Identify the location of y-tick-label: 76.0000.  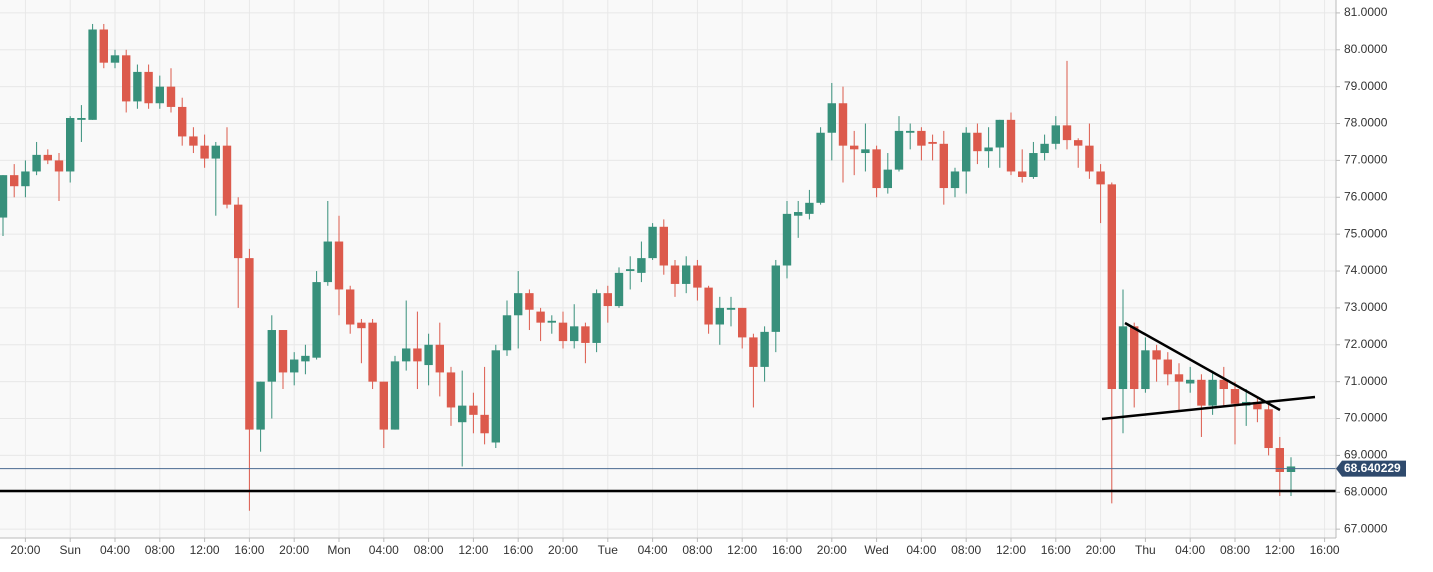
(1366, 196).